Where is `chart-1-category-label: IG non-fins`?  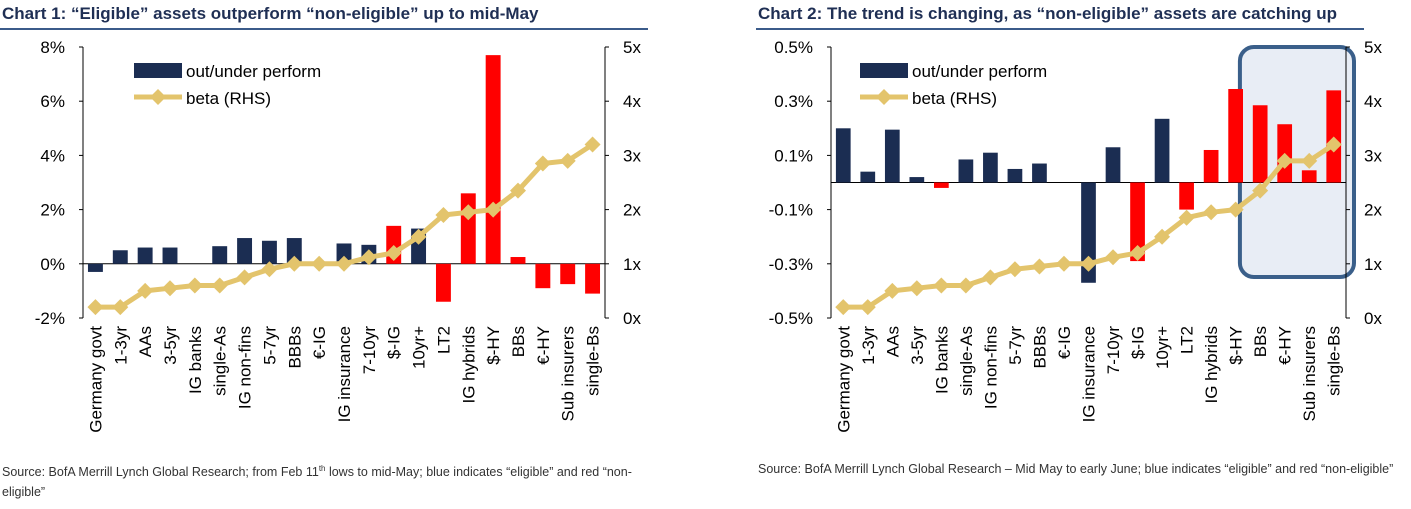
chart-1-category-label: IG non-fins is located at coordinates (245, 367).